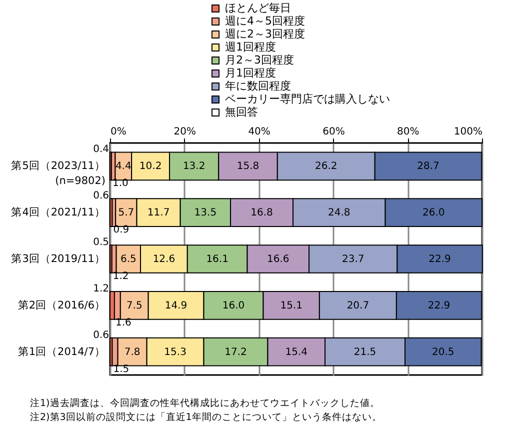 This screenshot has height=425, width=506. What do you see at coordinates (206, 418) in the screenshot?
I see `text: 注2)第3回以前の設問文には「直近1年間のことについて」という条件はない。` at bounding box center [206, 418].